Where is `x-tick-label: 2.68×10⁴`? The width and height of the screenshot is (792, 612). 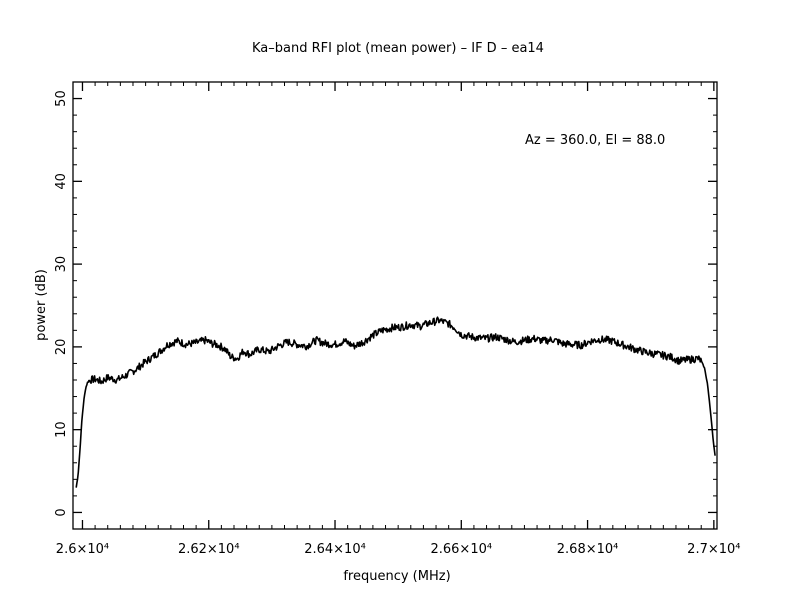 x-tick-label: 2.68×10⁴ is located at coordinates (588, 549).